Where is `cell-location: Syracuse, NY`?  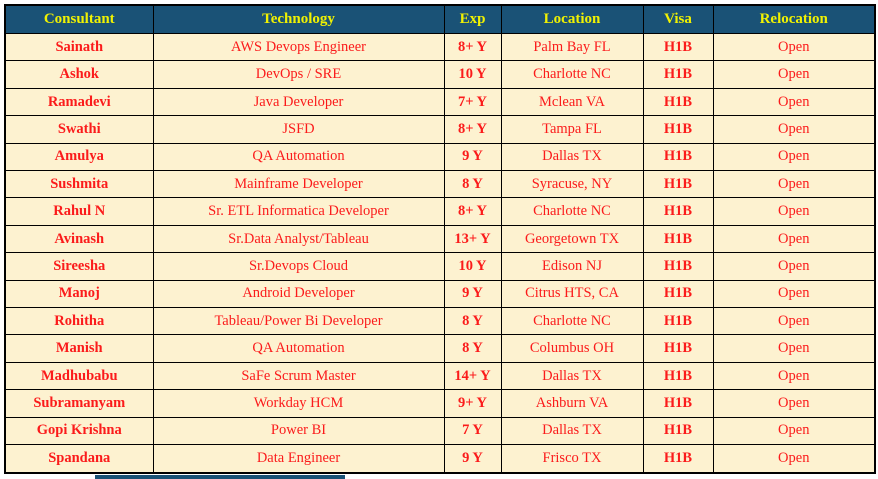 cell-location: Syracuse, NY is located at coordinates (572, 184).